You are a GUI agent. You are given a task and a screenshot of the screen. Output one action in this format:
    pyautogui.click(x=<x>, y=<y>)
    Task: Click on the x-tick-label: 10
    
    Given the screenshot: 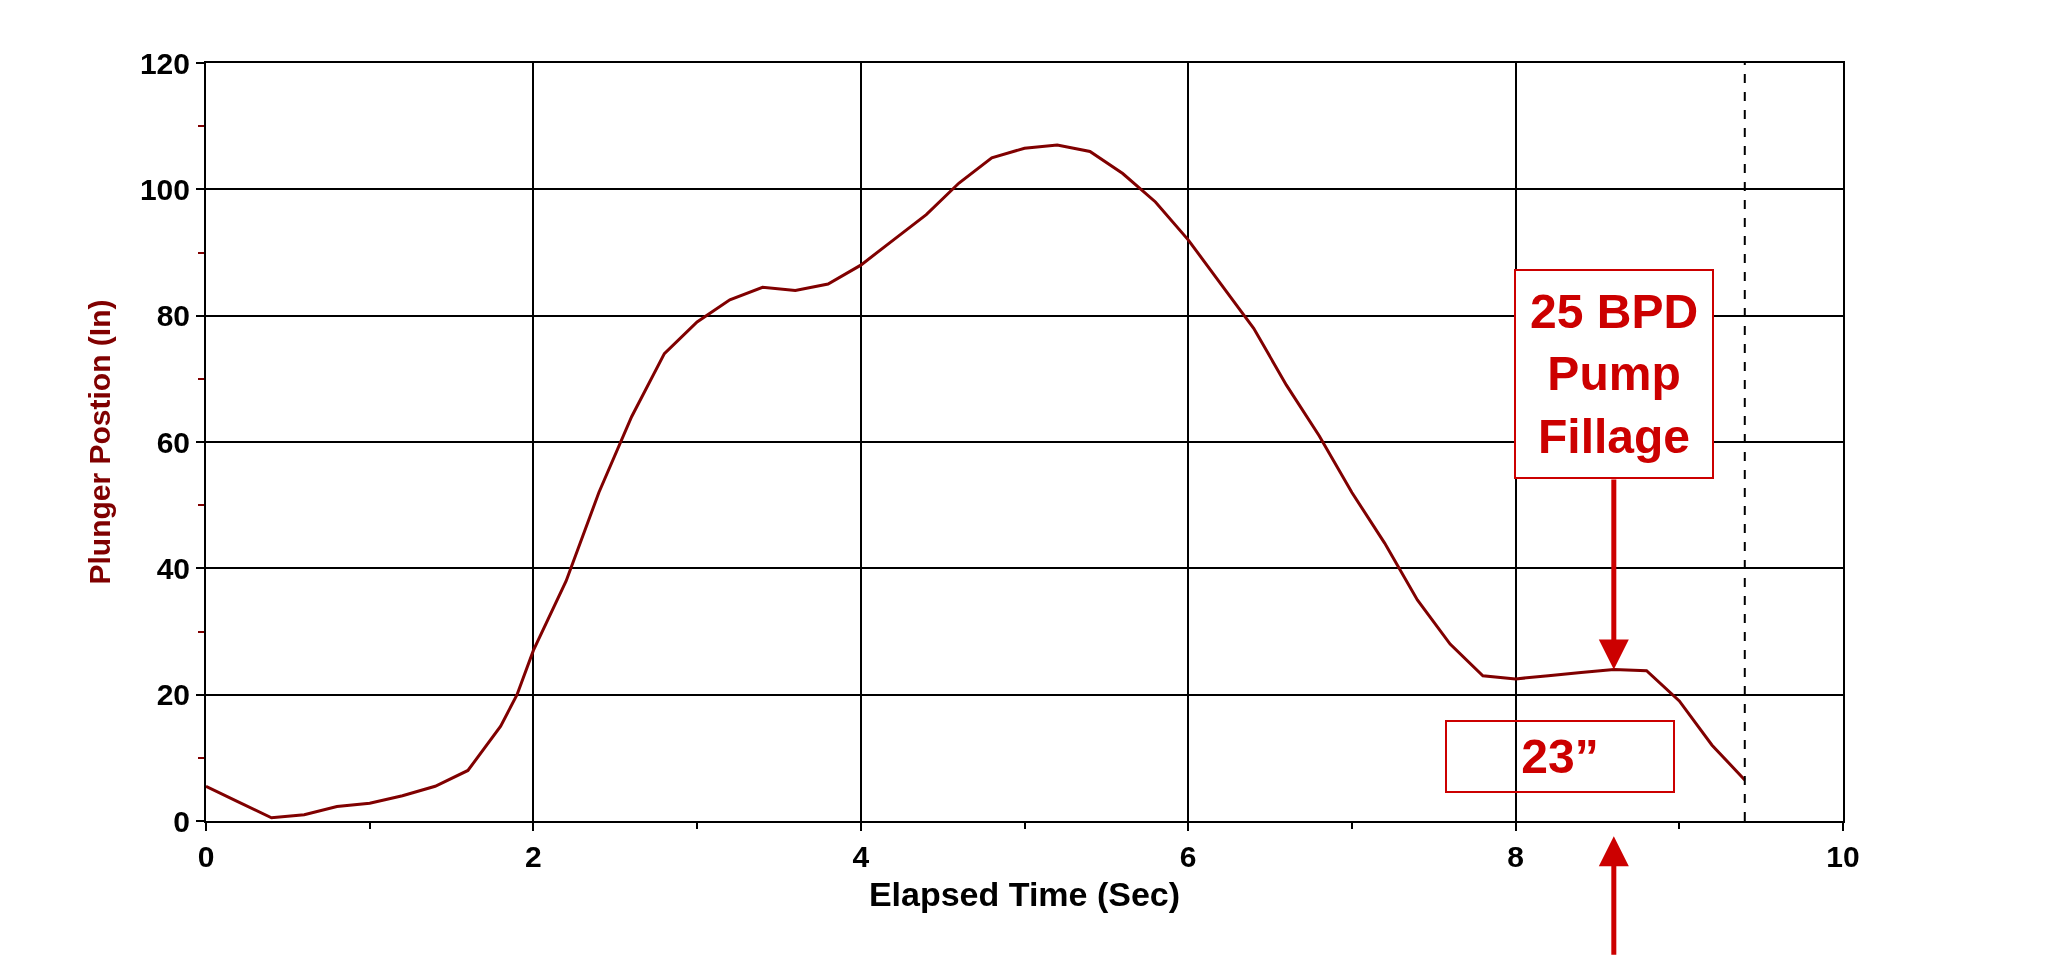 What is the action you would take?
    pyautogui.click(x=1843, y=856)
    